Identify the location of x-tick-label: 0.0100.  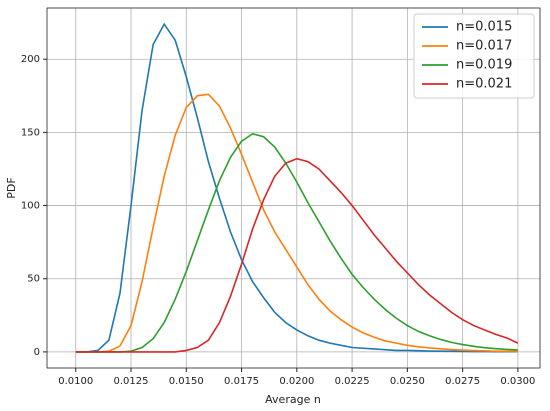
(75, 381).